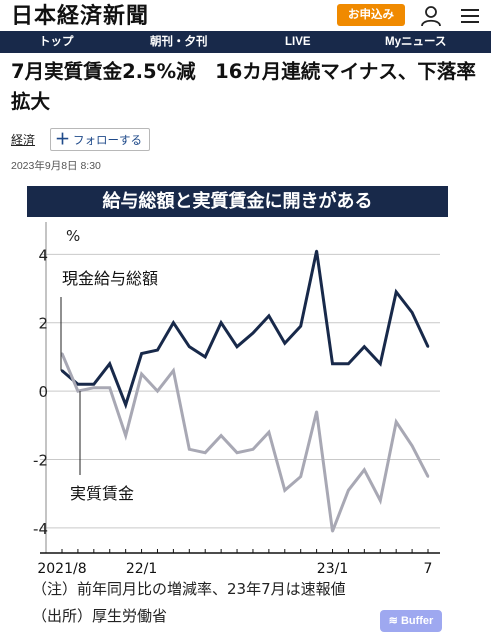  What do you see at coordinates (23, 140) in the screenshot?
I see `category-link: 経済` at bounding box center [23, 140].